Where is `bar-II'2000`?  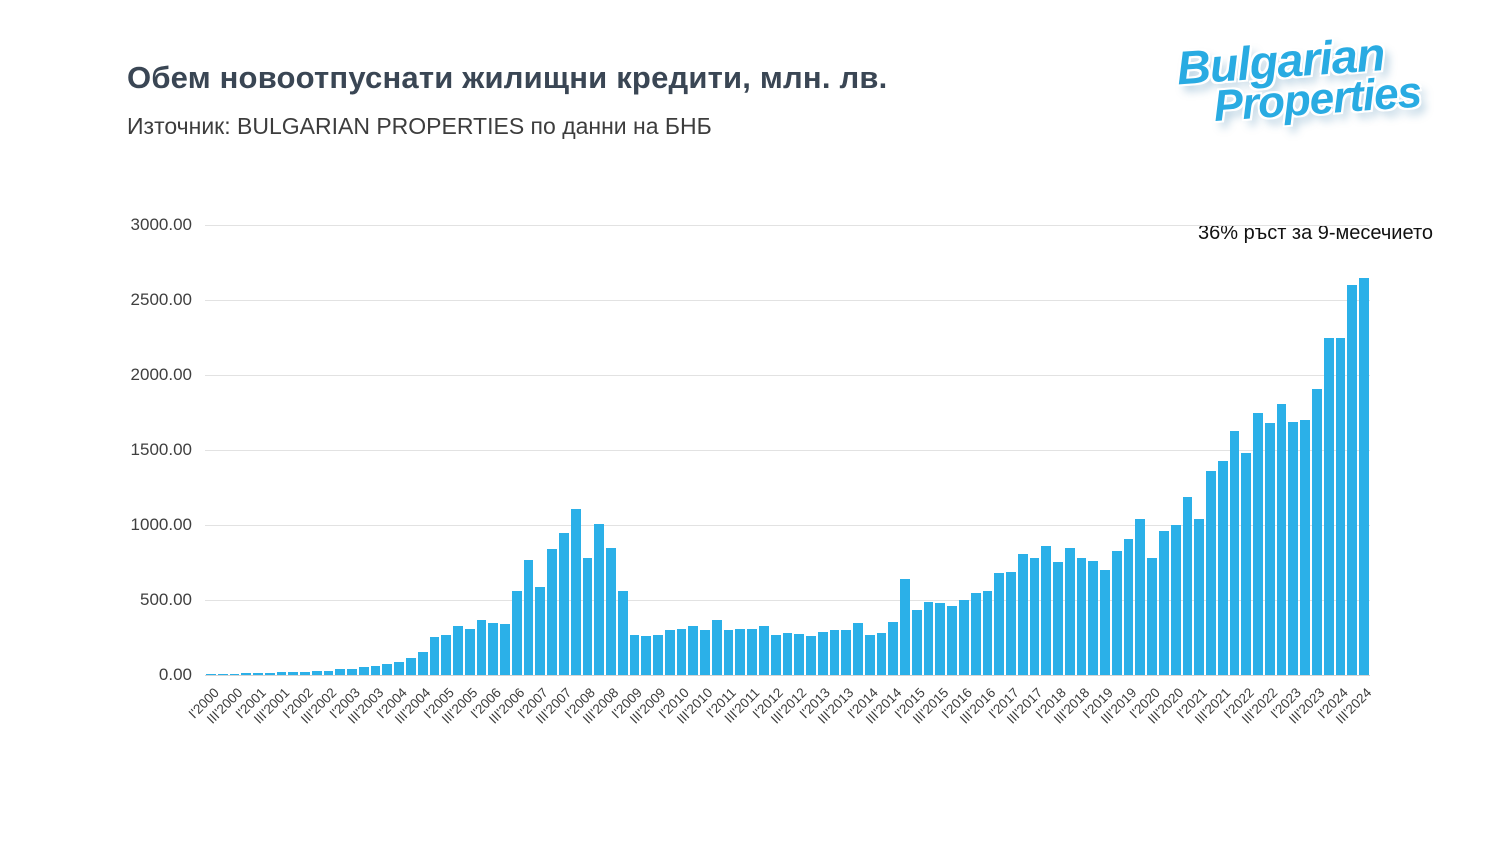
bar-II'2000 is located at coordinates (222, 674).